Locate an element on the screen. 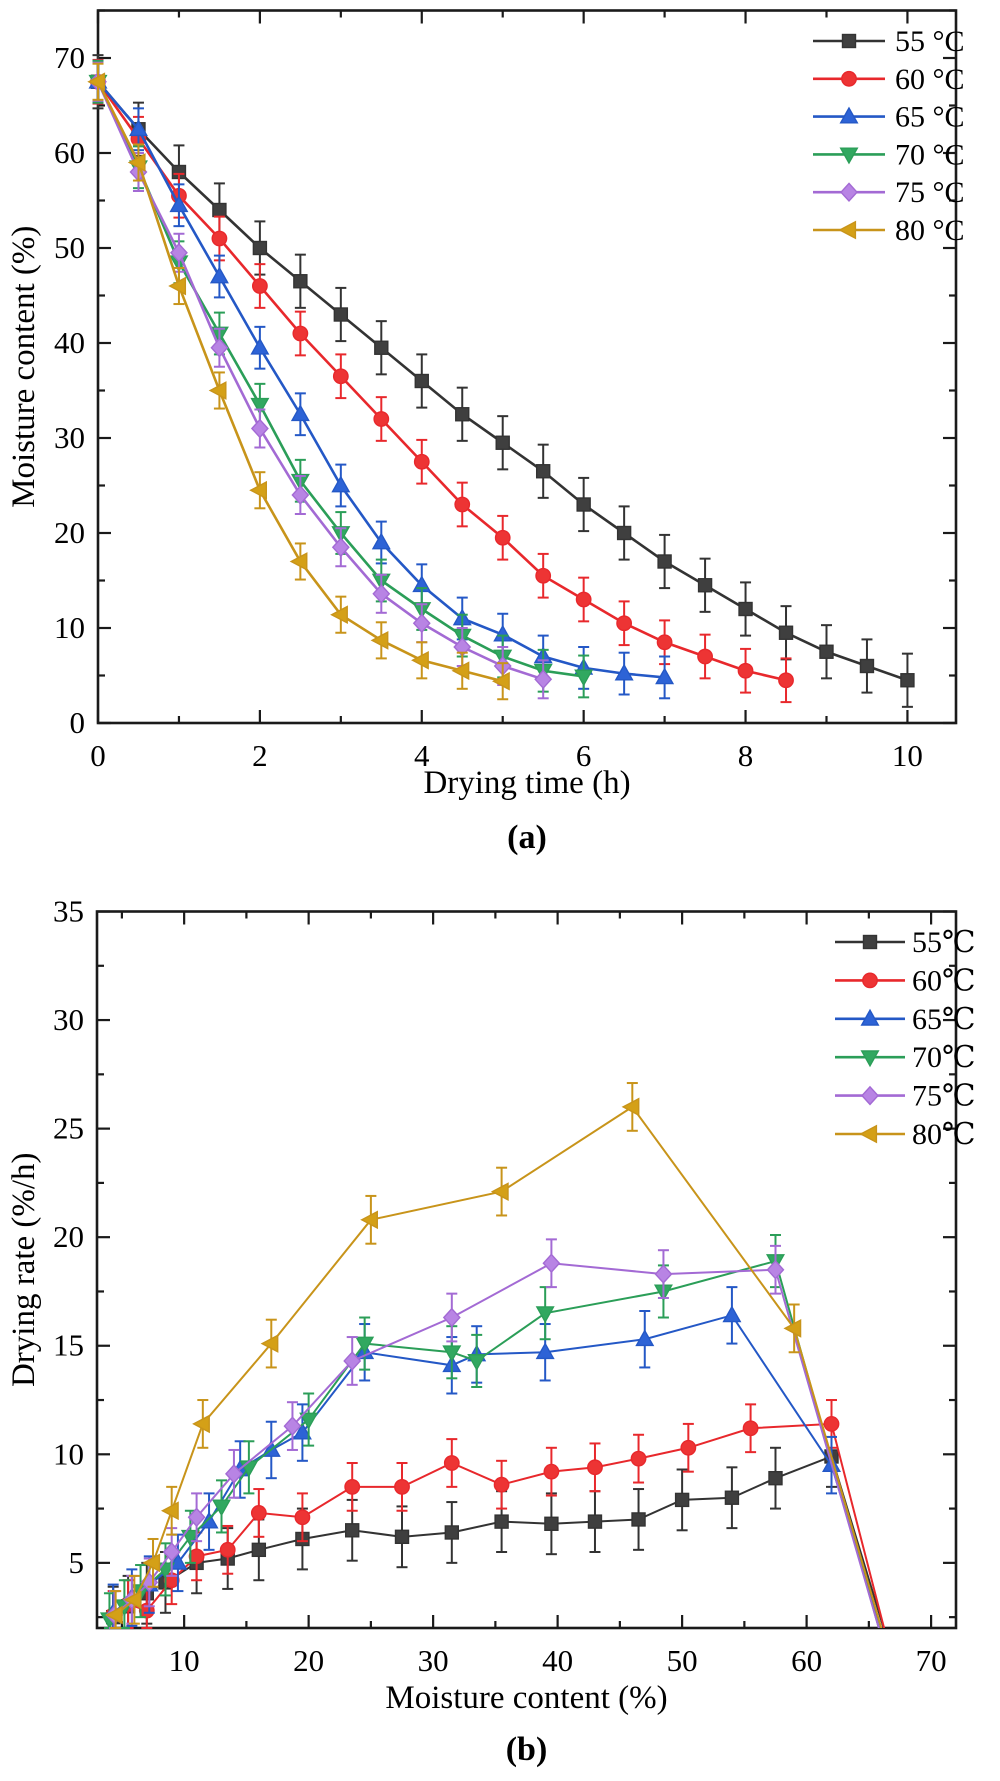 This screenshot has height=1781, width=1000. legend-entry: 80℃ is located at coordinates (905, 1134).